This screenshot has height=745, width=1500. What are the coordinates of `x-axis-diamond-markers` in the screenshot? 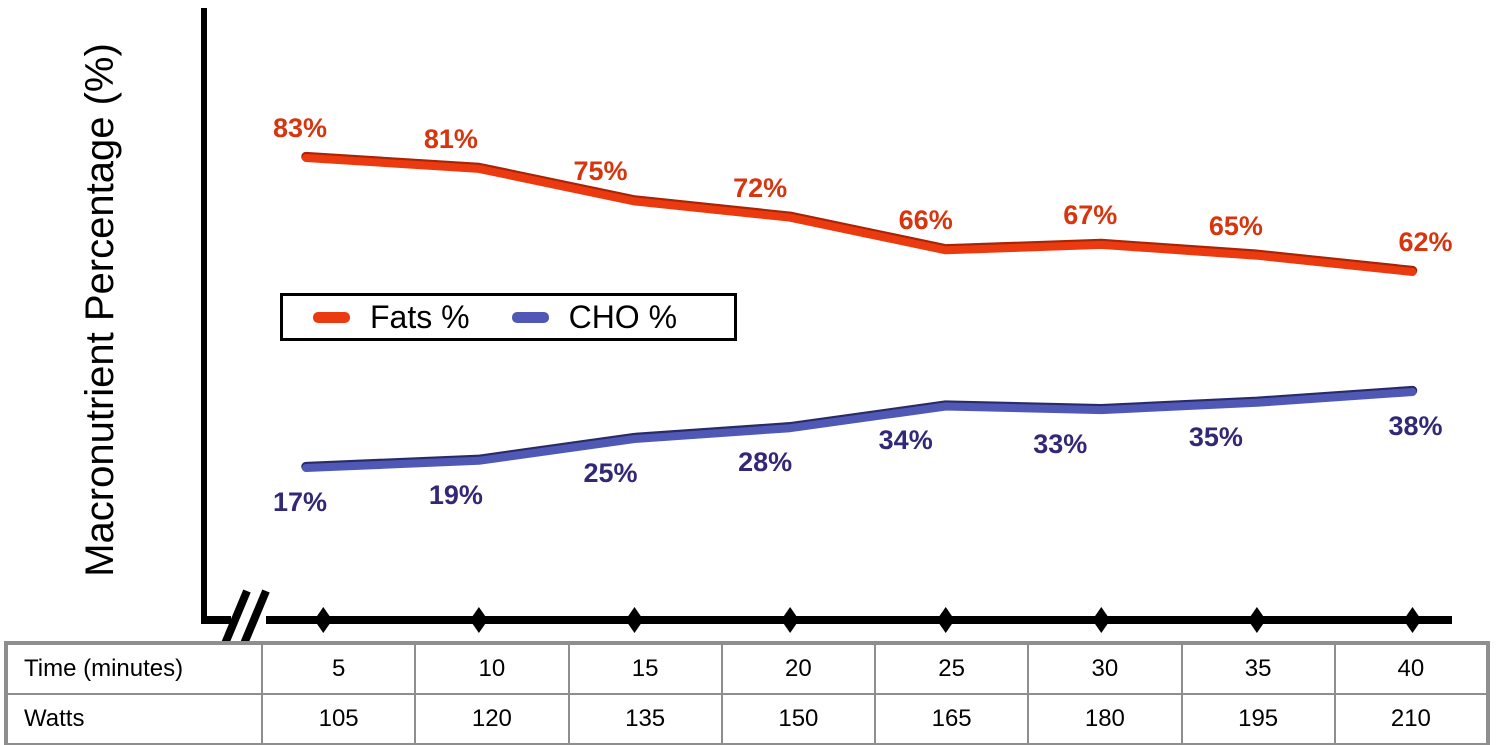 It's located at (868, 620).